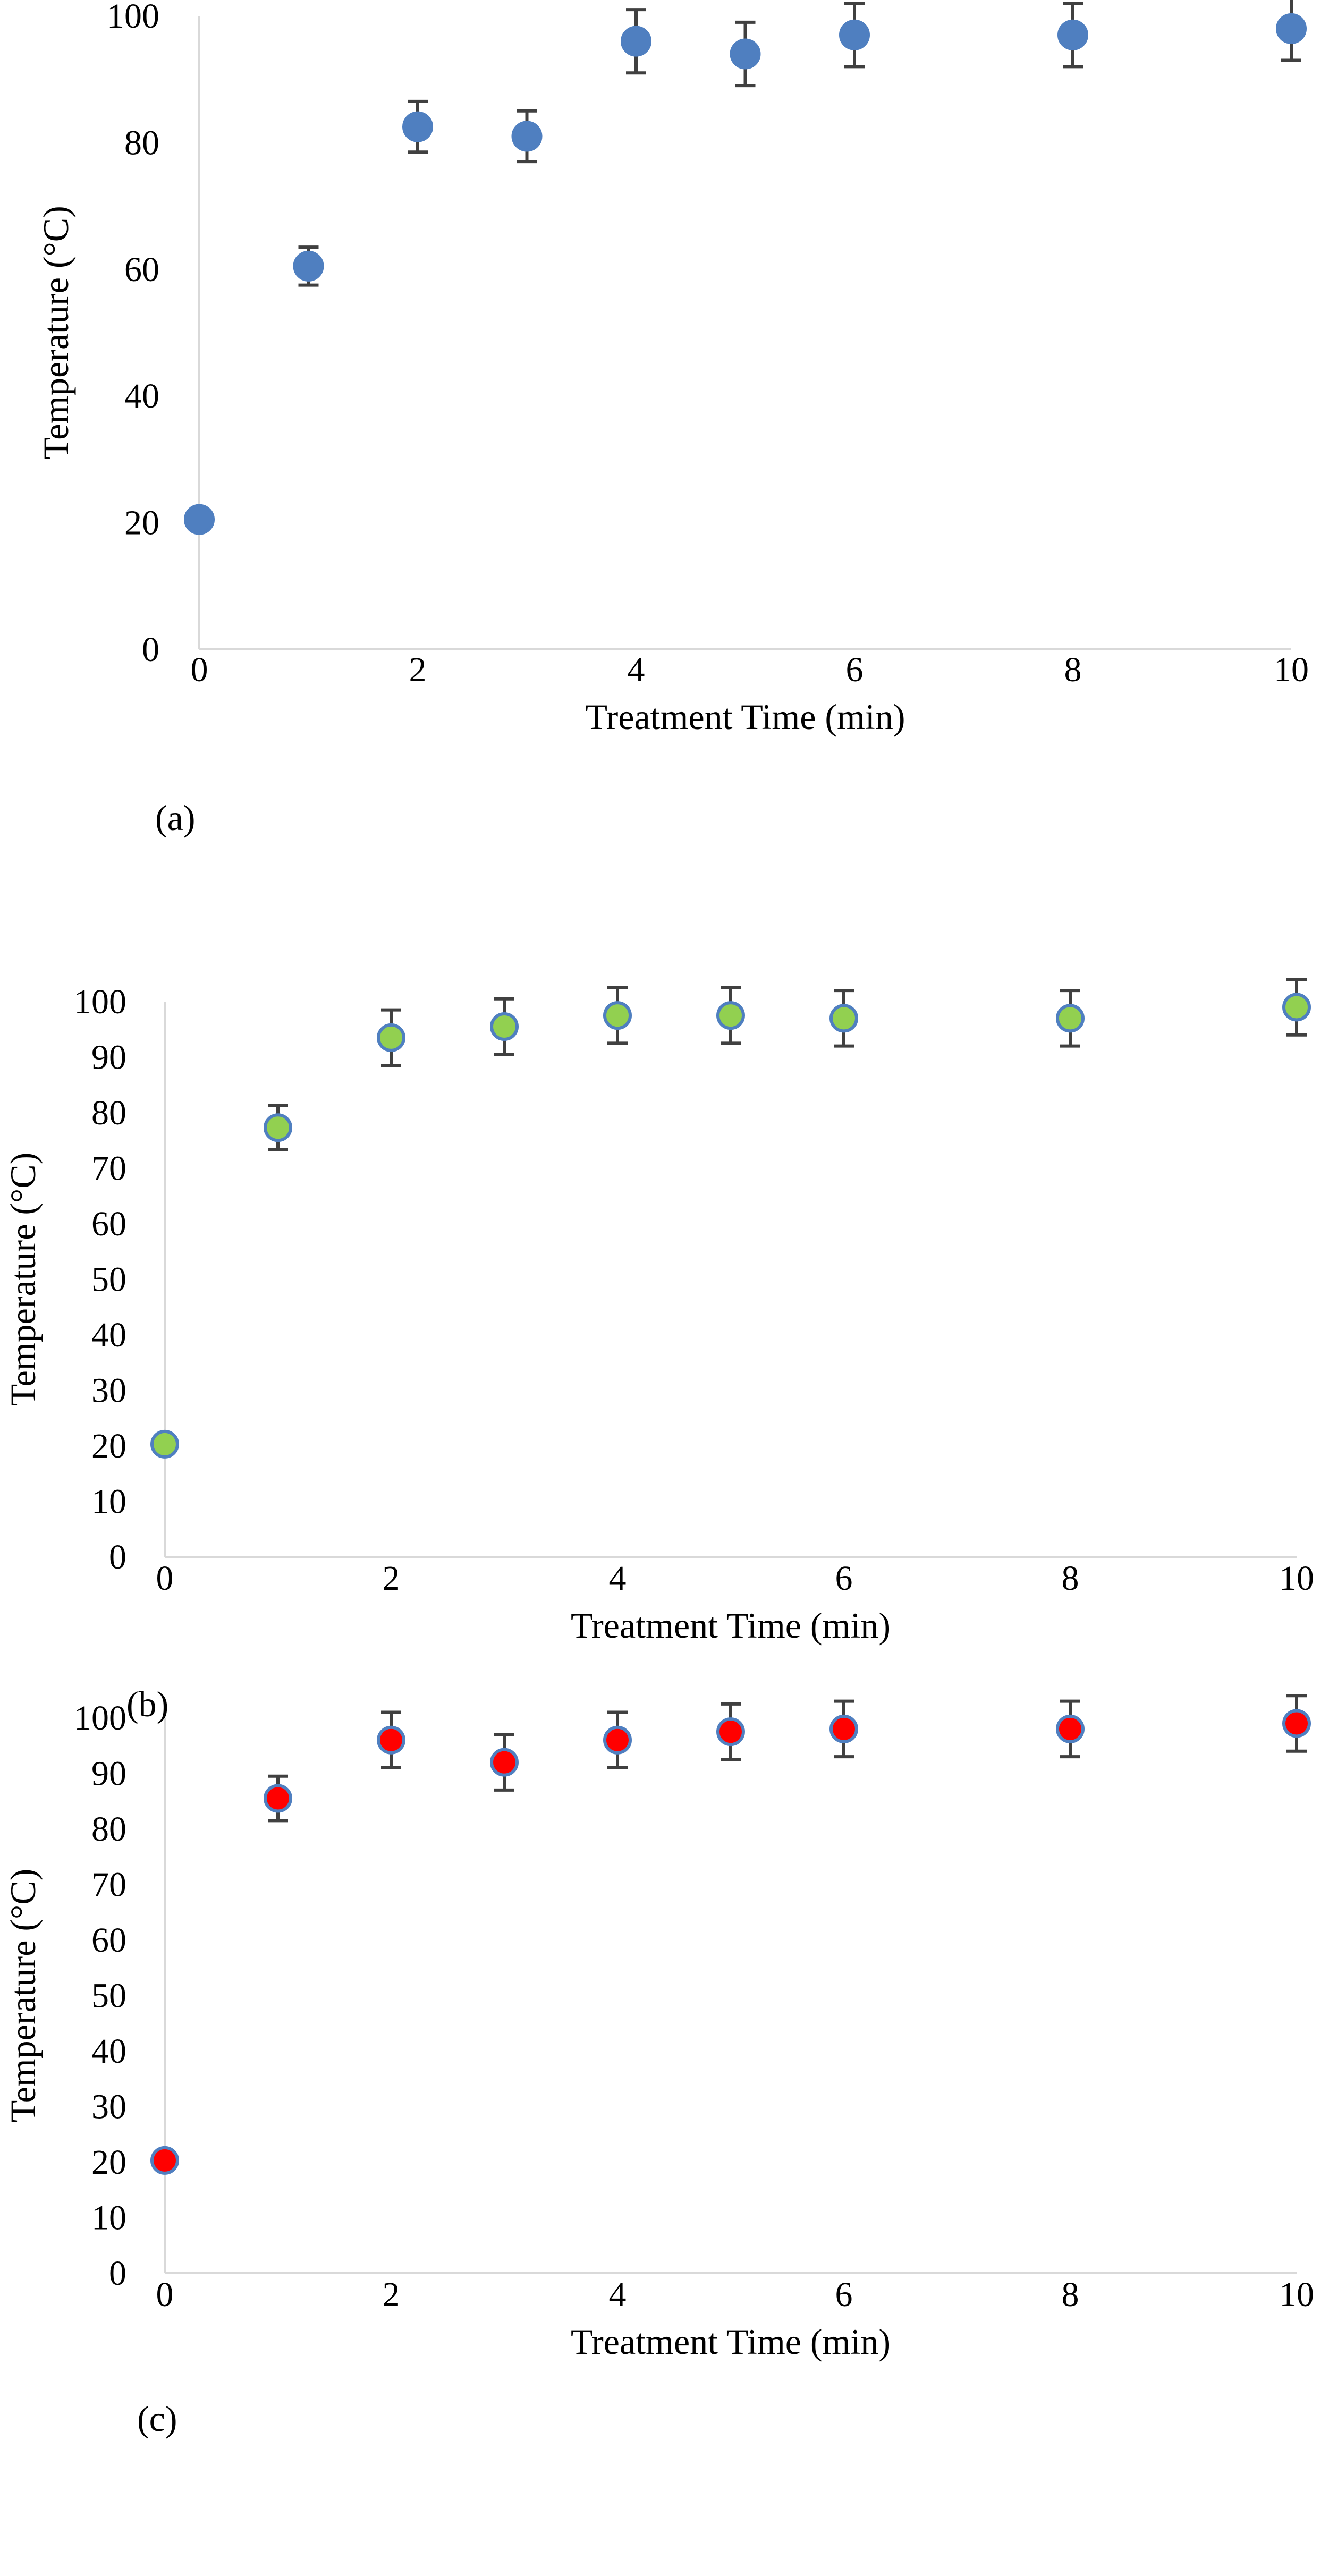 The height and width of the screenshot is (2576, 1329). What do you see at coordinates (175, 818) in the screenshot?
I see `panel-label: (a)` at bounding box center [175, 818].